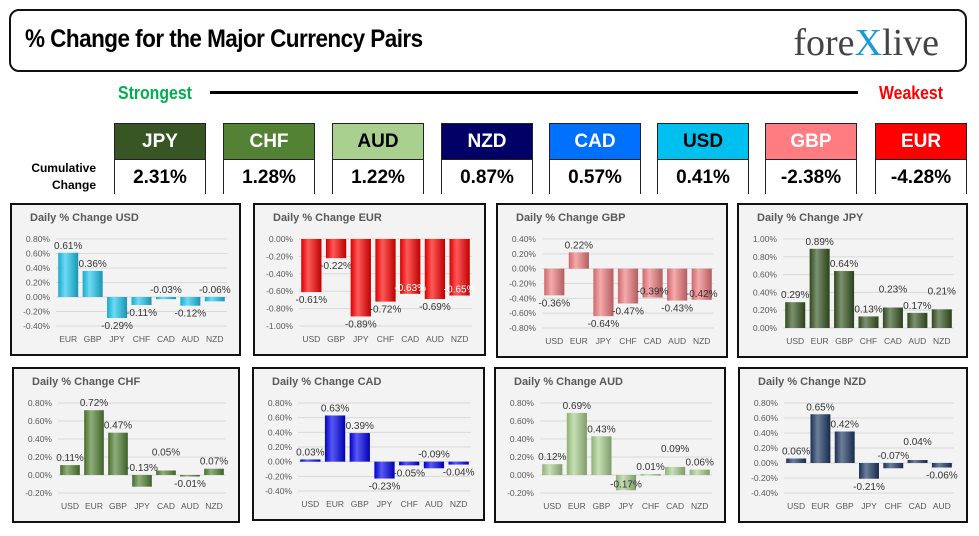  I want to click on currency-code: JPY, so click(160, 142).